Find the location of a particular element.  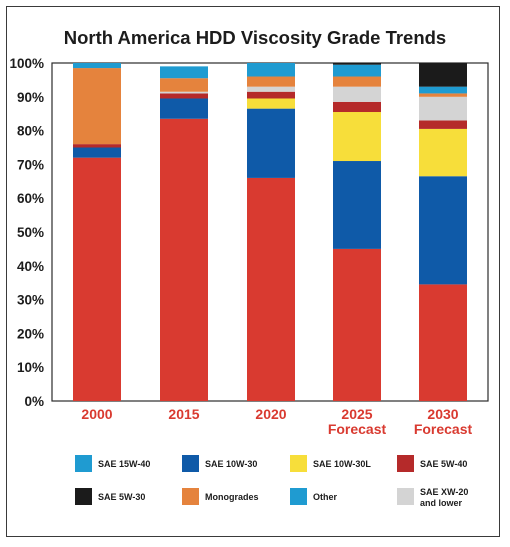

legend-label: SAE 5W-40 is located at coordinates (443, 464).